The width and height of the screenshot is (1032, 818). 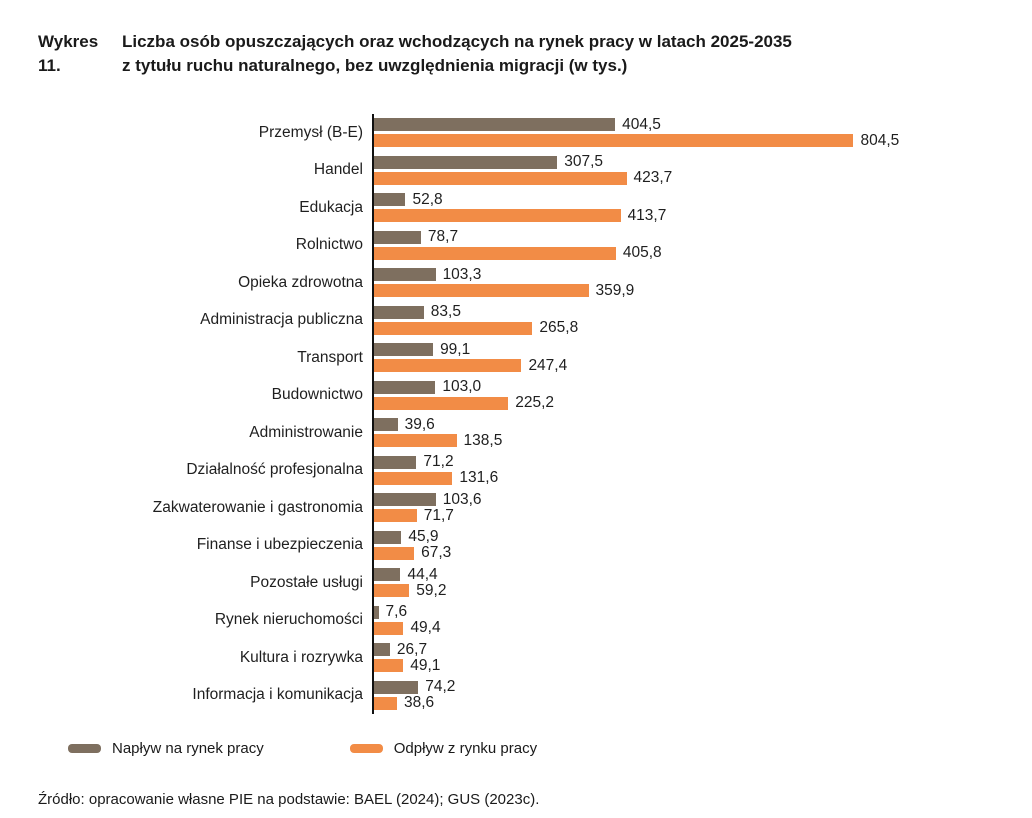 I want to click on bar-group: 78,7 405,8, so click(x=703, y=246).